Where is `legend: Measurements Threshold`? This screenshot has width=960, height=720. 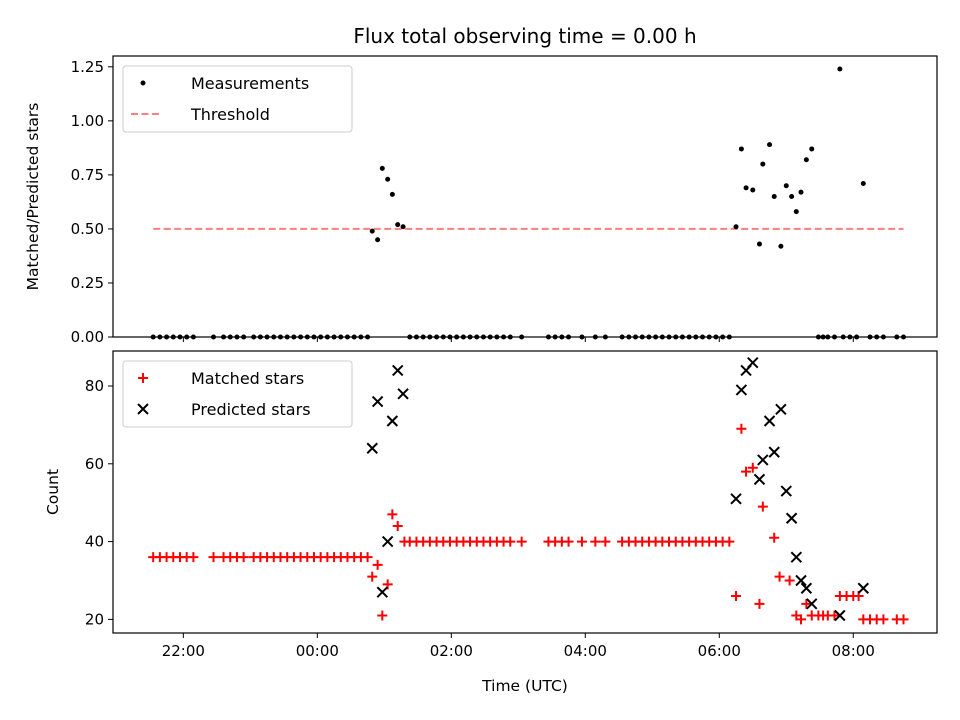 legend: Measurements Threshold is located at coordinates (237, 99).